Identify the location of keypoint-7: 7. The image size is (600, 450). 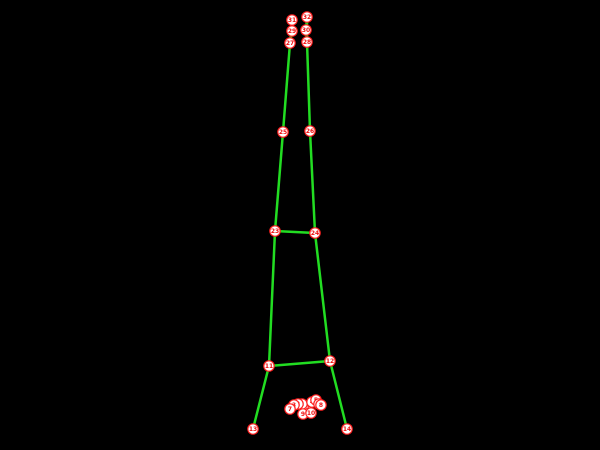
(290, 409).